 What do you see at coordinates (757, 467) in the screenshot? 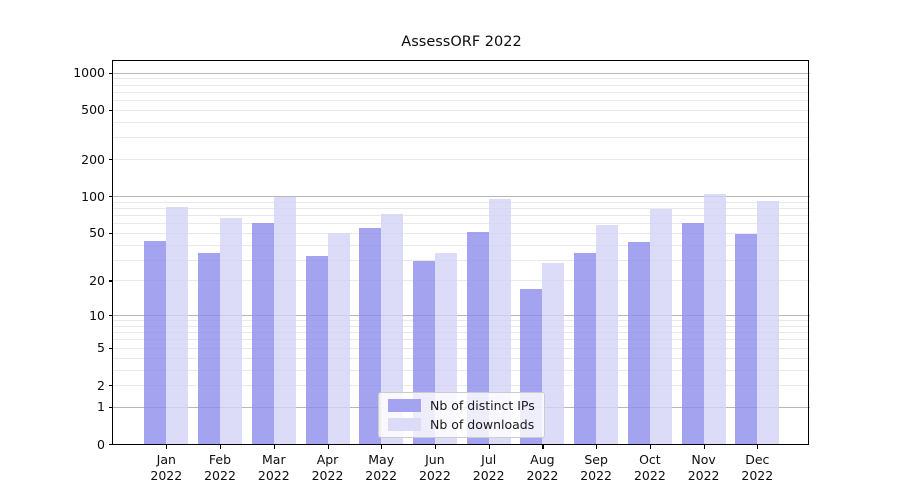
I see `x-tick-label: Dec 2022` at bounding box center [757, 467].